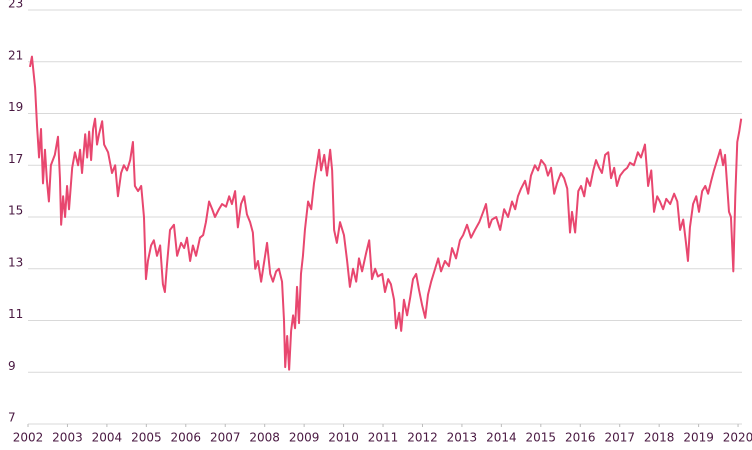 The width and height of the screenshot is (752, 450). I want to click on y-tick-label: 13, so click(15, 262).